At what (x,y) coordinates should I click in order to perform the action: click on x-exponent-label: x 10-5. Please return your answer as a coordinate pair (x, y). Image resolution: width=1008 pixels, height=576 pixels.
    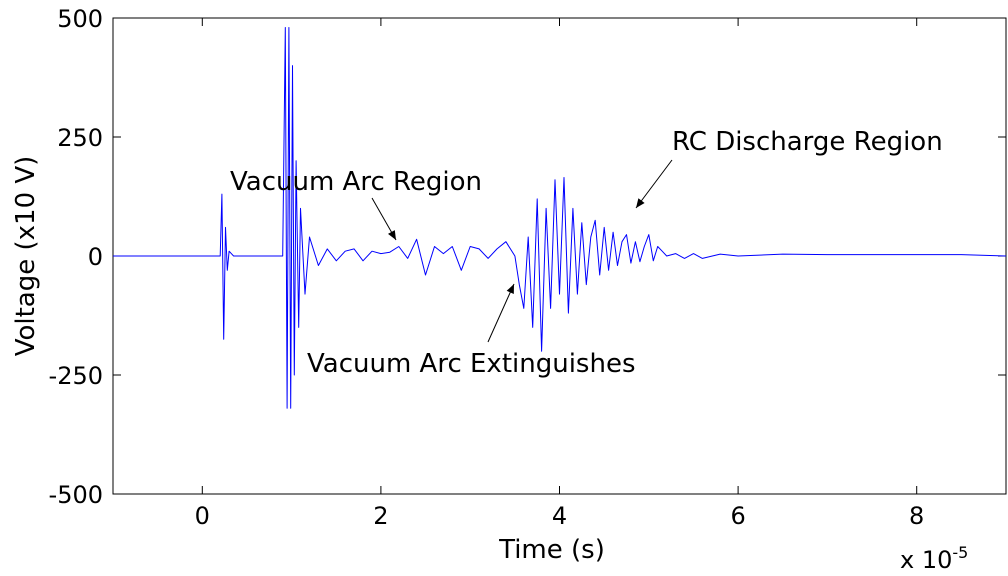
    Looking at the image, I should click on (934, 558).